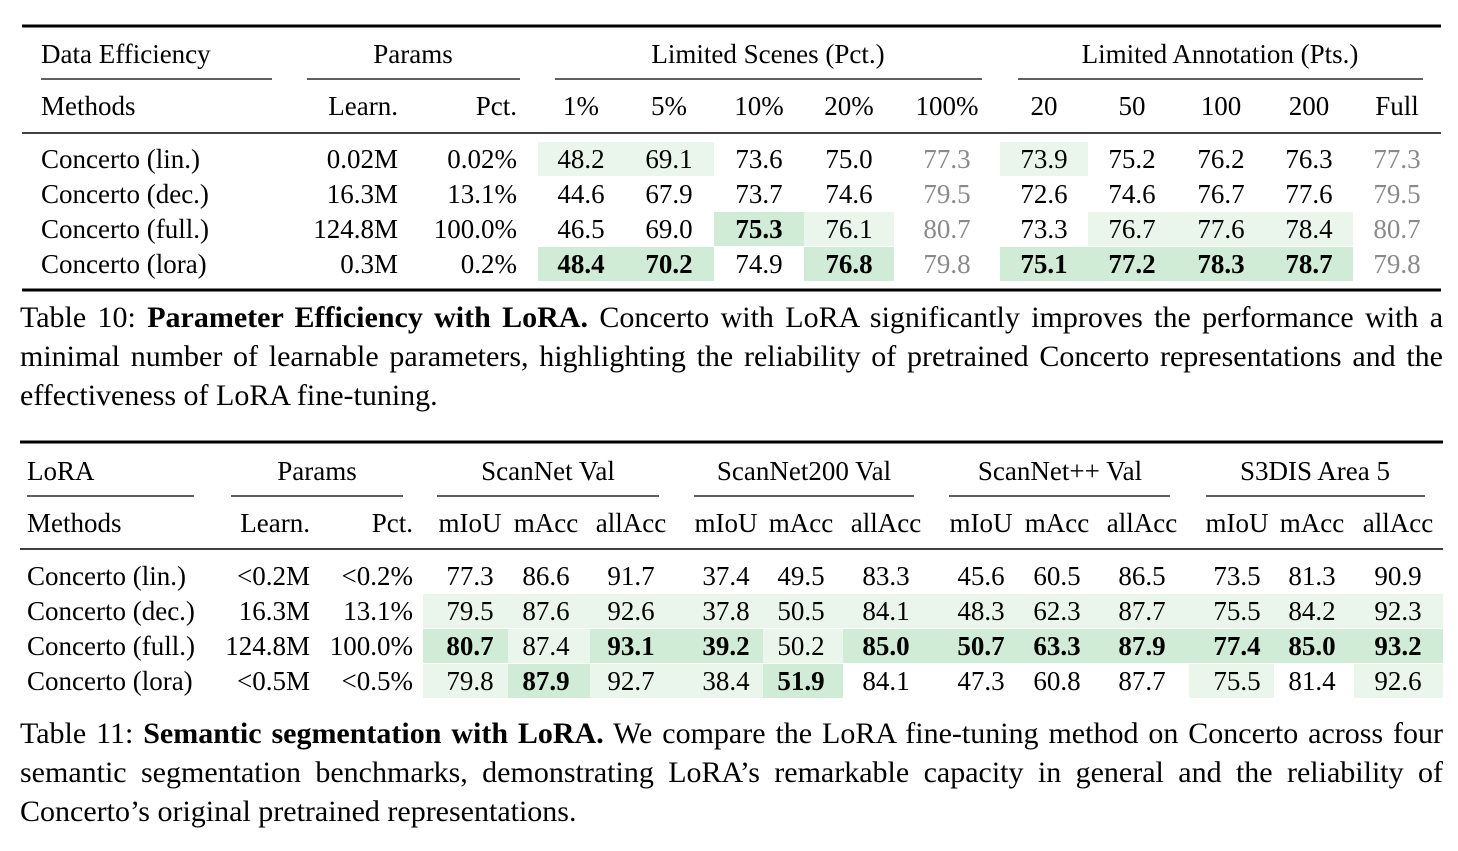 This screenshot has width=1458, height=851. Describe the element at coordinates (362, 159) in the screenshot. I see `table10-table-cell: 0.02M` at that location.